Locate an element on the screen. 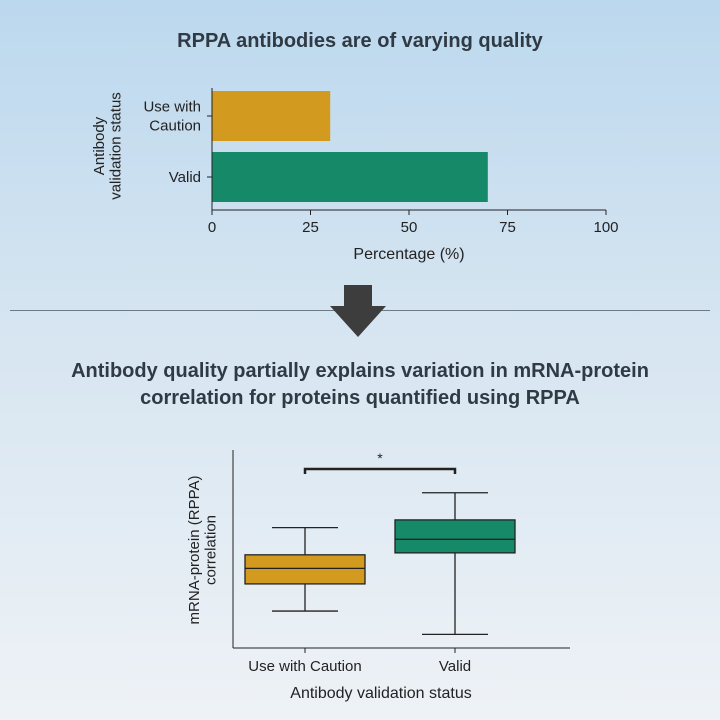  bar-valid is located at coordinates (350, 177).